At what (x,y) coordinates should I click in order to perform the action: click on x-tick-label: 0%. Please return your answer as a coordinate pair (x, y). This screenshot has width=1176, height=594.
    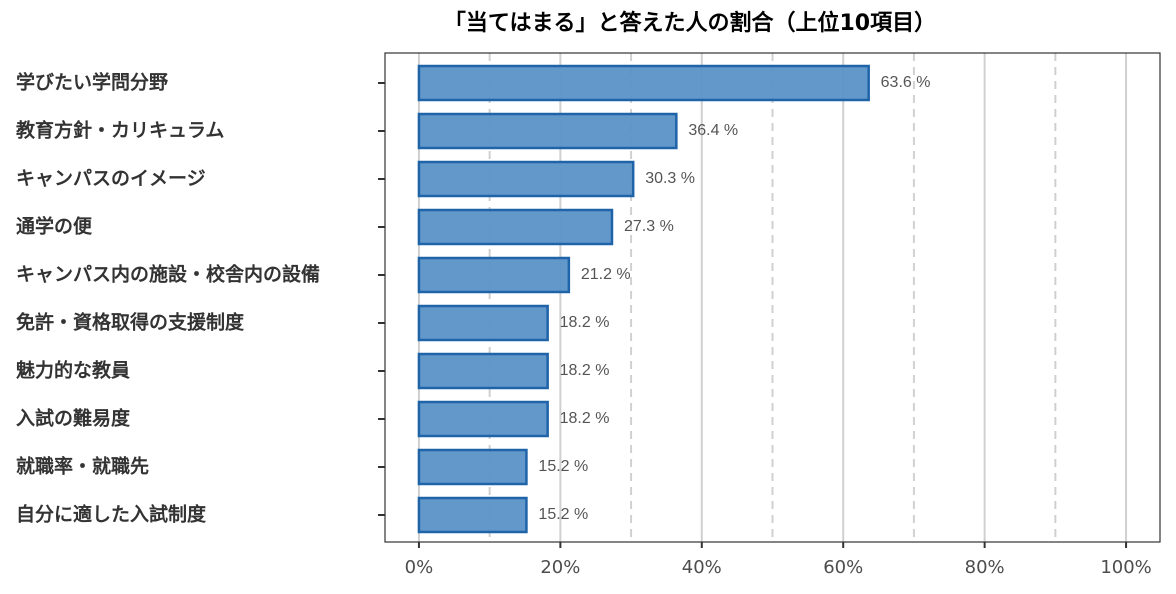
    Looking at the image, I should click on (419, 567).